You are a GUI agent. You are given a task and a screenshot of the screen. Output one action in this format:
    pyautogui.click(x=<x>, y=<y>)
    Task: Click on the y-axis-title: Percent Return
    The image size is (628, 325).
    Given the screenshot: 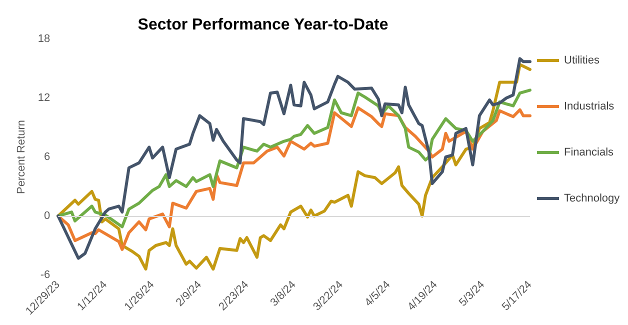 What is the action you would take?
    pyautogui.click(x=22, y=157)
    